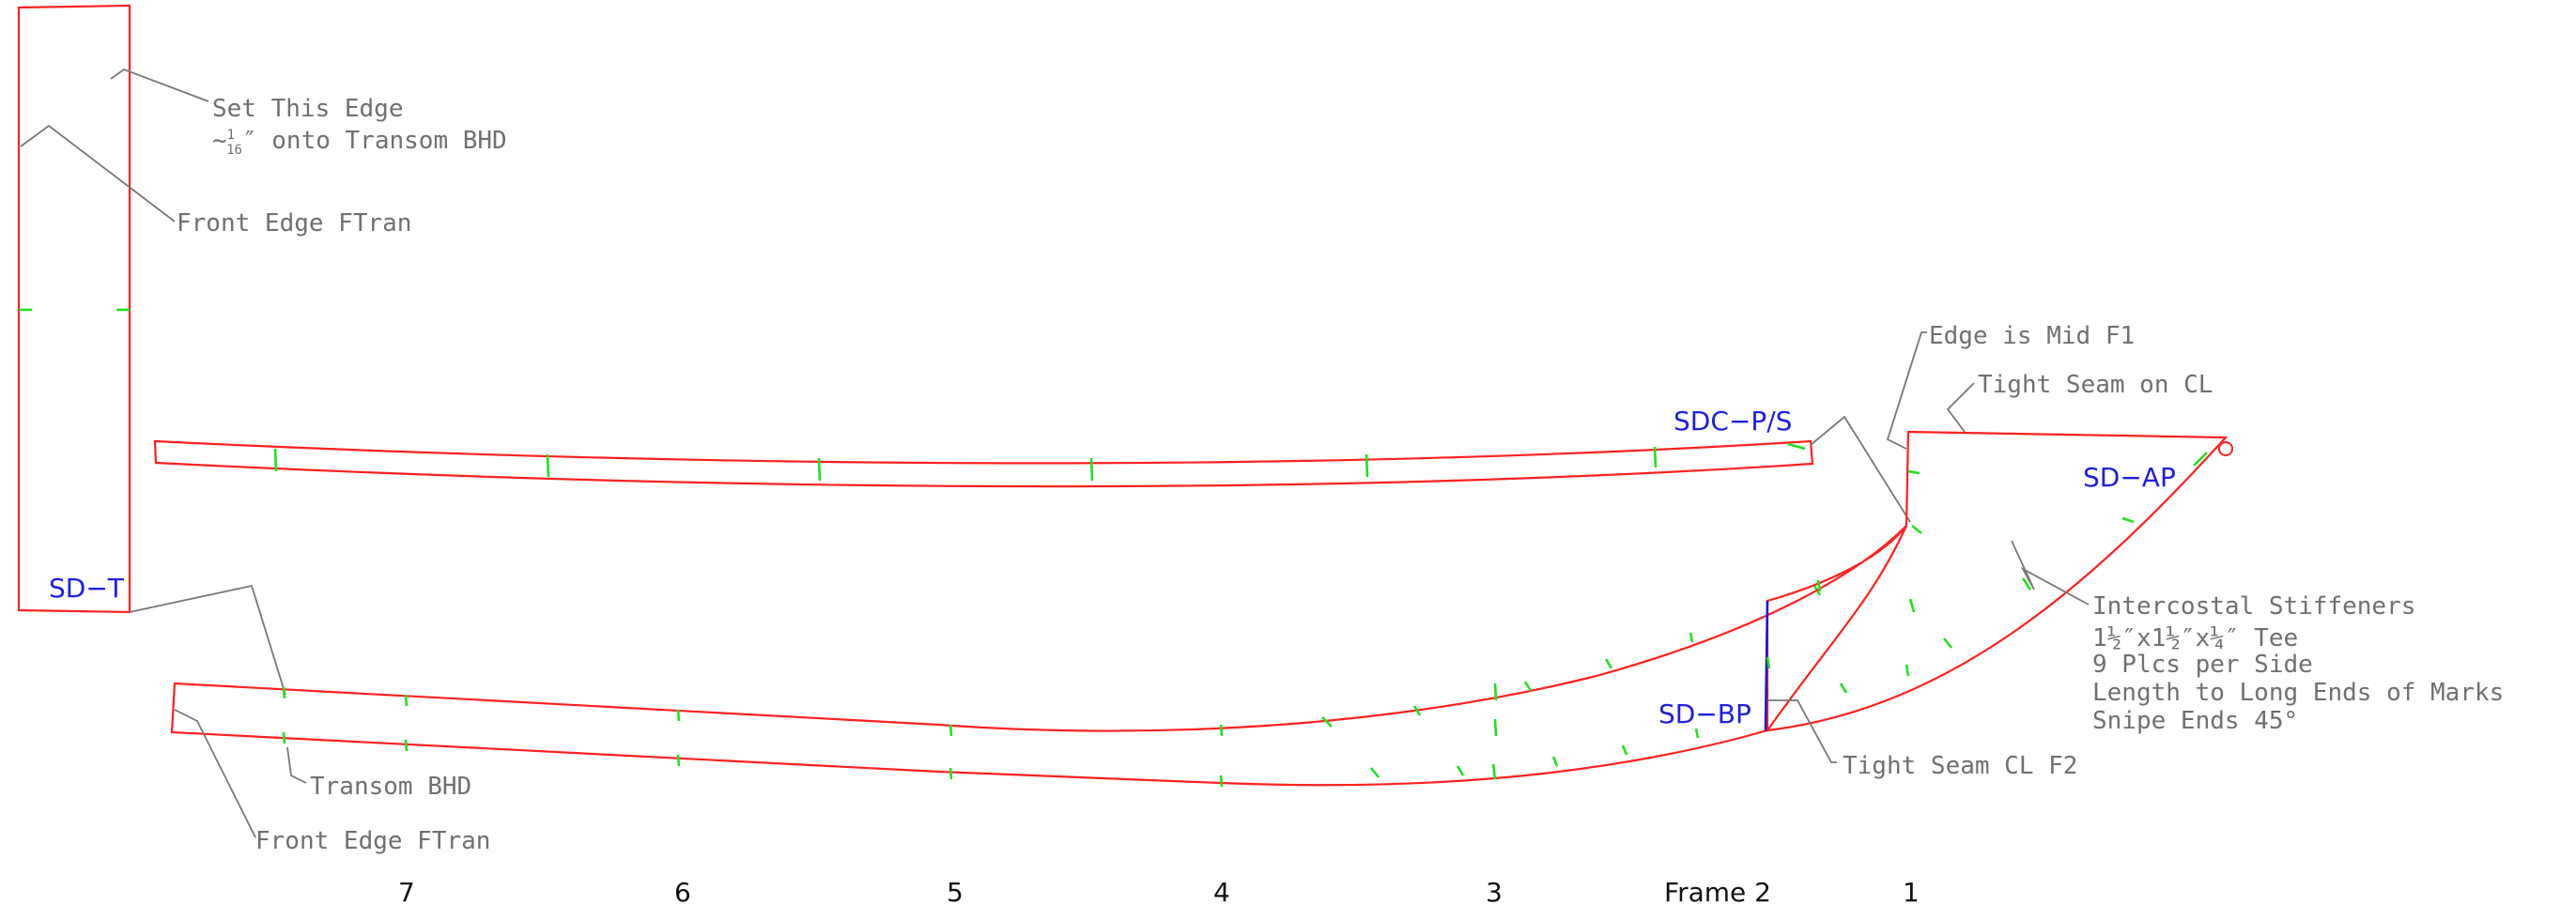 This screenshot has width=2576, height=905. I want to click on sd-bp-mark-2b, so click(1495, 727).